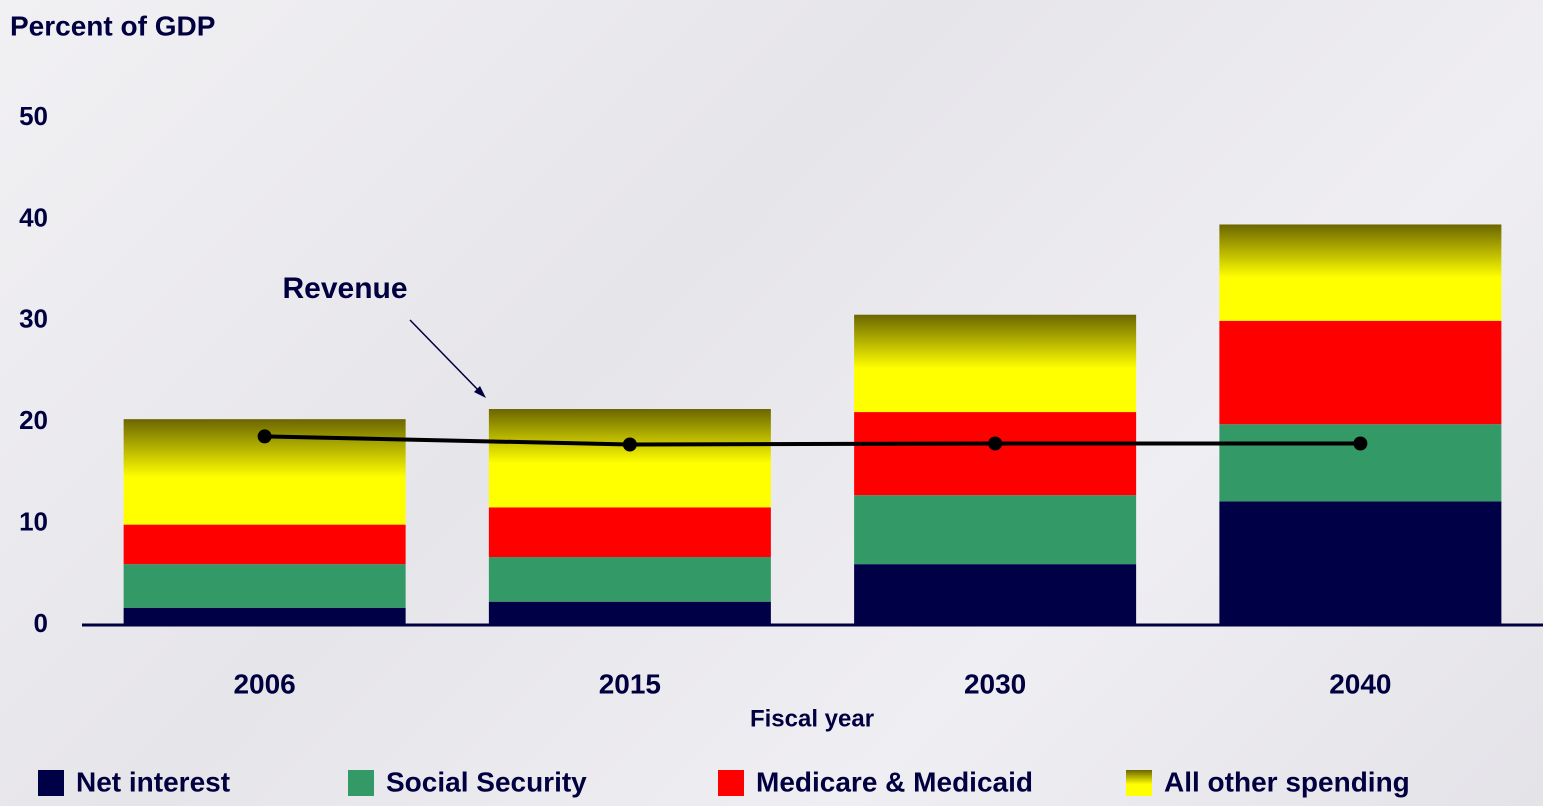 This screenshot has height=806, width=1543. What do you see at coordinates (112, 25) in the screenshot?
I see `chart-title: Percent of GDP` at bounding box center [112, 25].